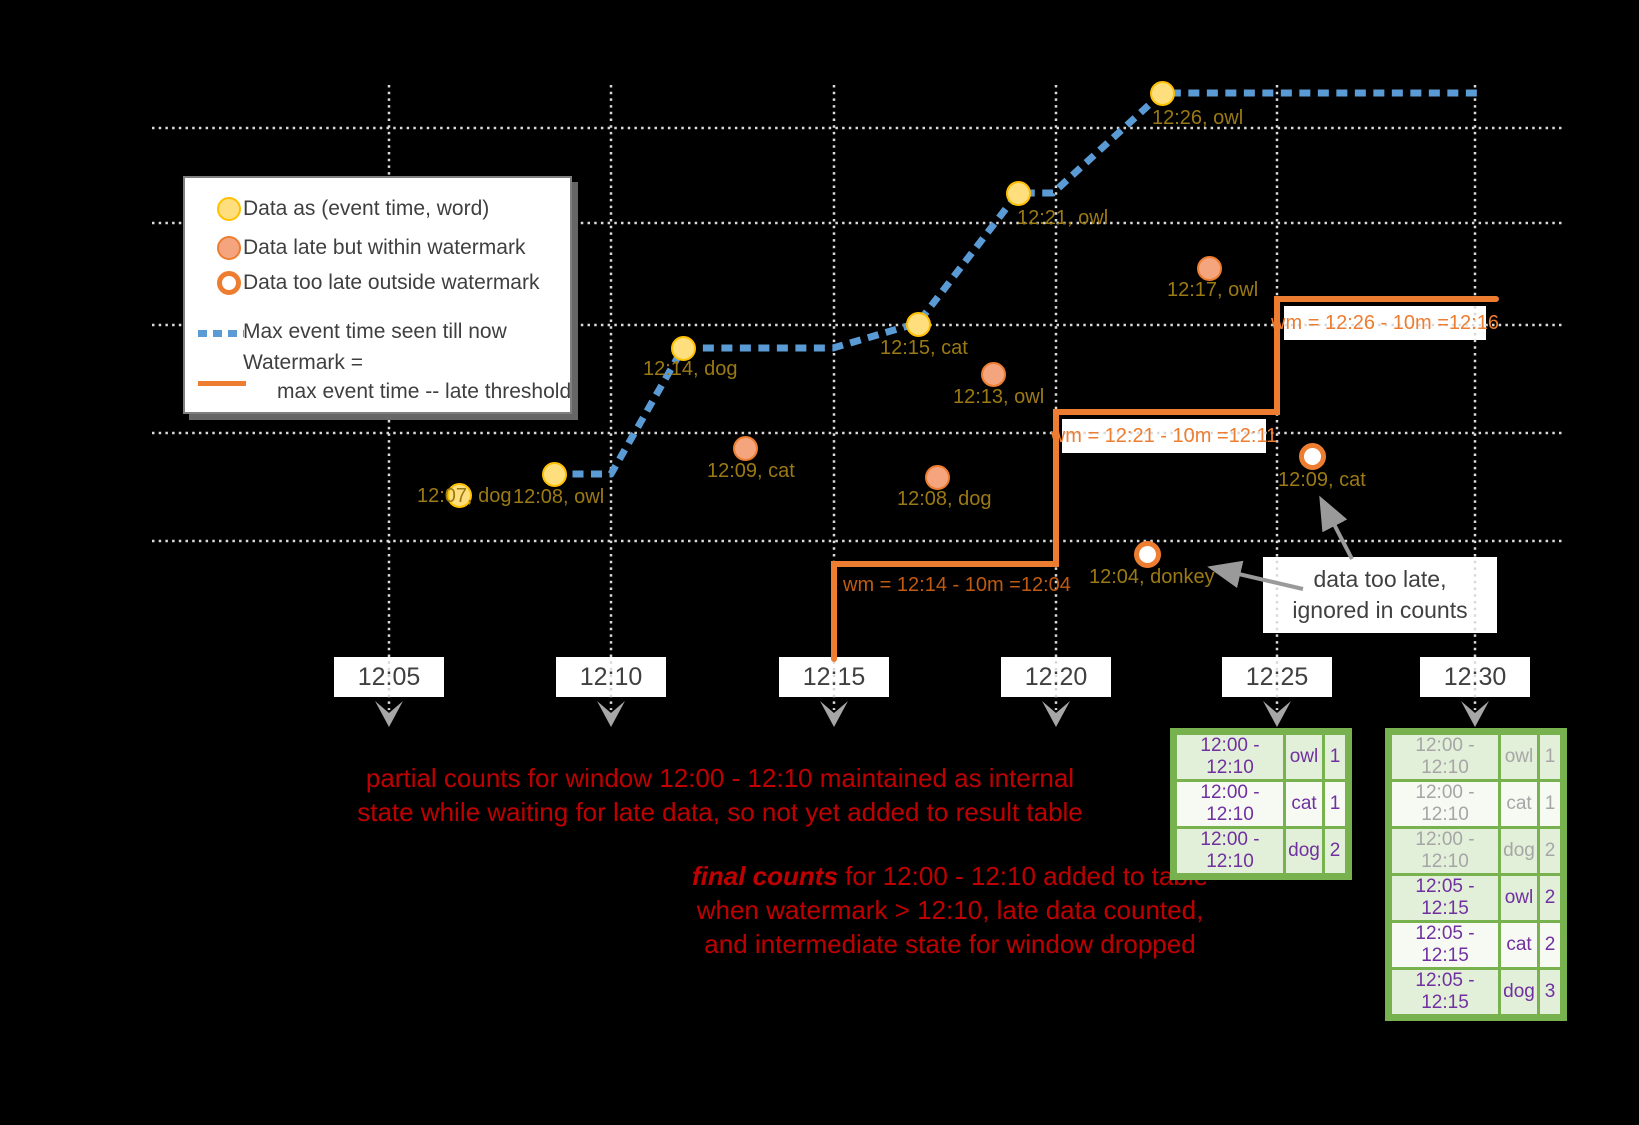  I want to click on point-label: 12:04, donkey, so click(1152, 577).